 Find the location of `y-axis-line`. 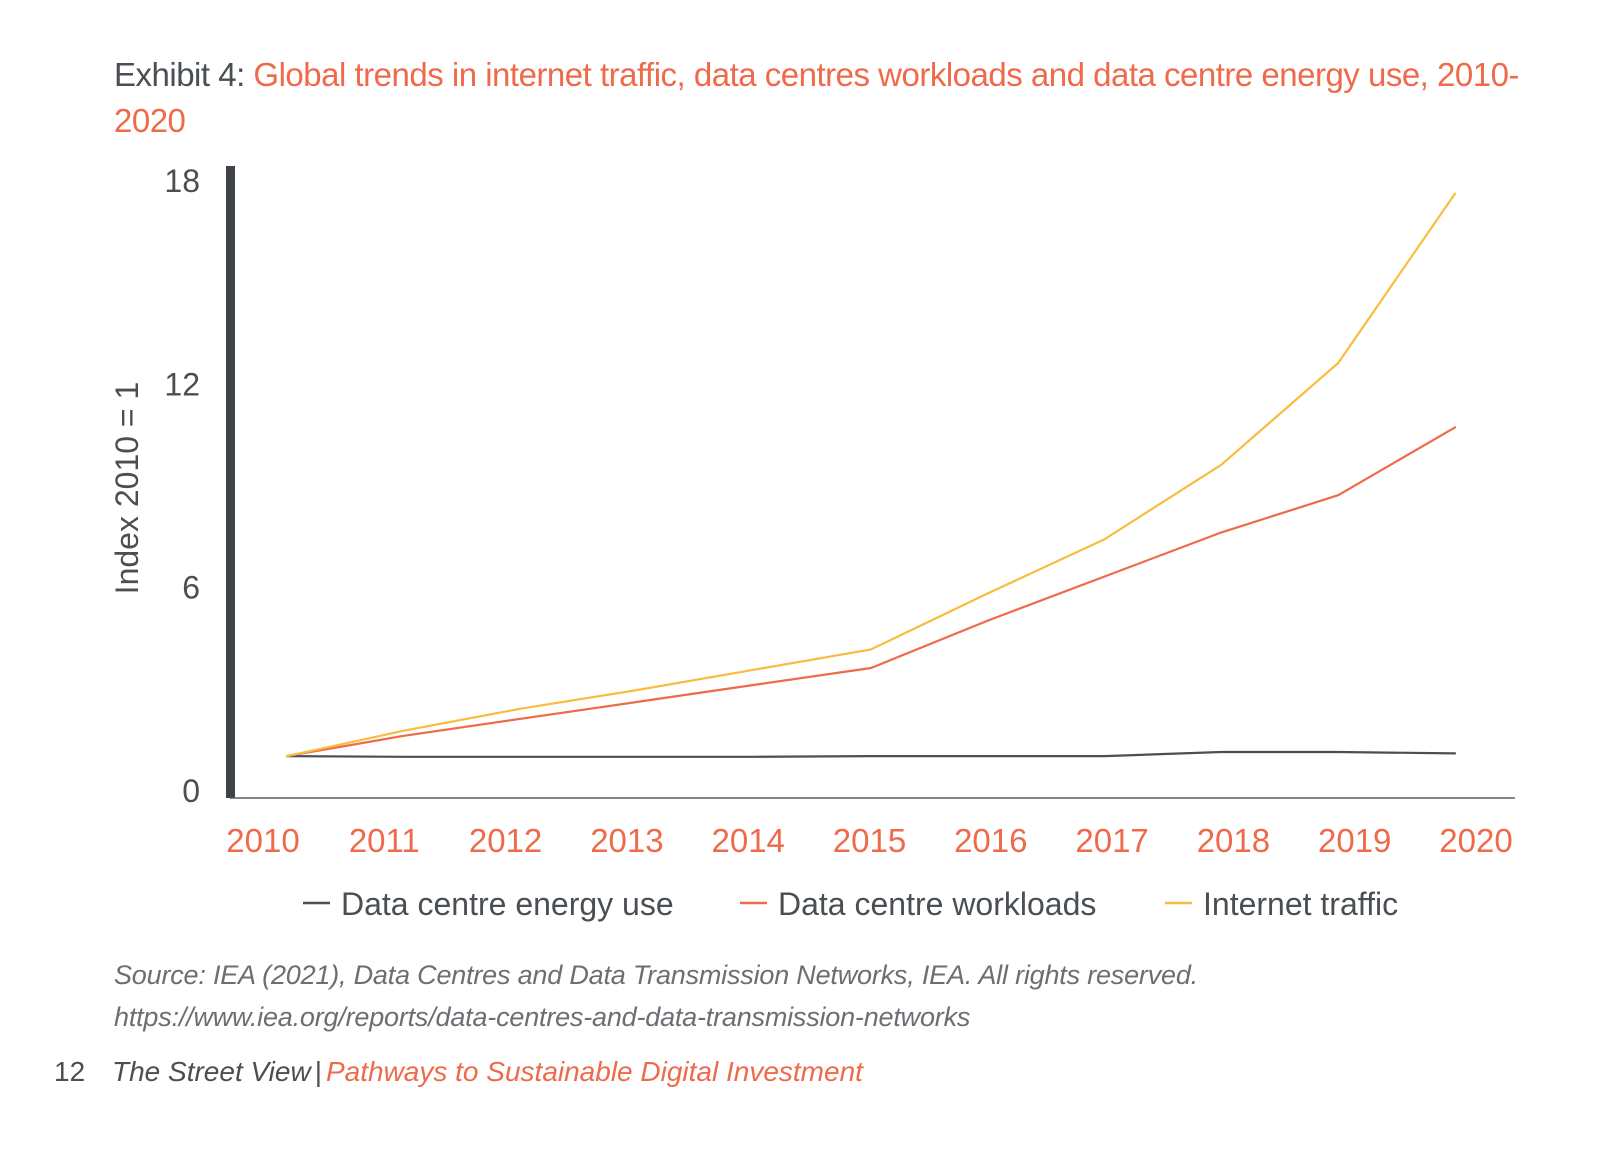

y-axis-line is located at coordinates (230, 482).